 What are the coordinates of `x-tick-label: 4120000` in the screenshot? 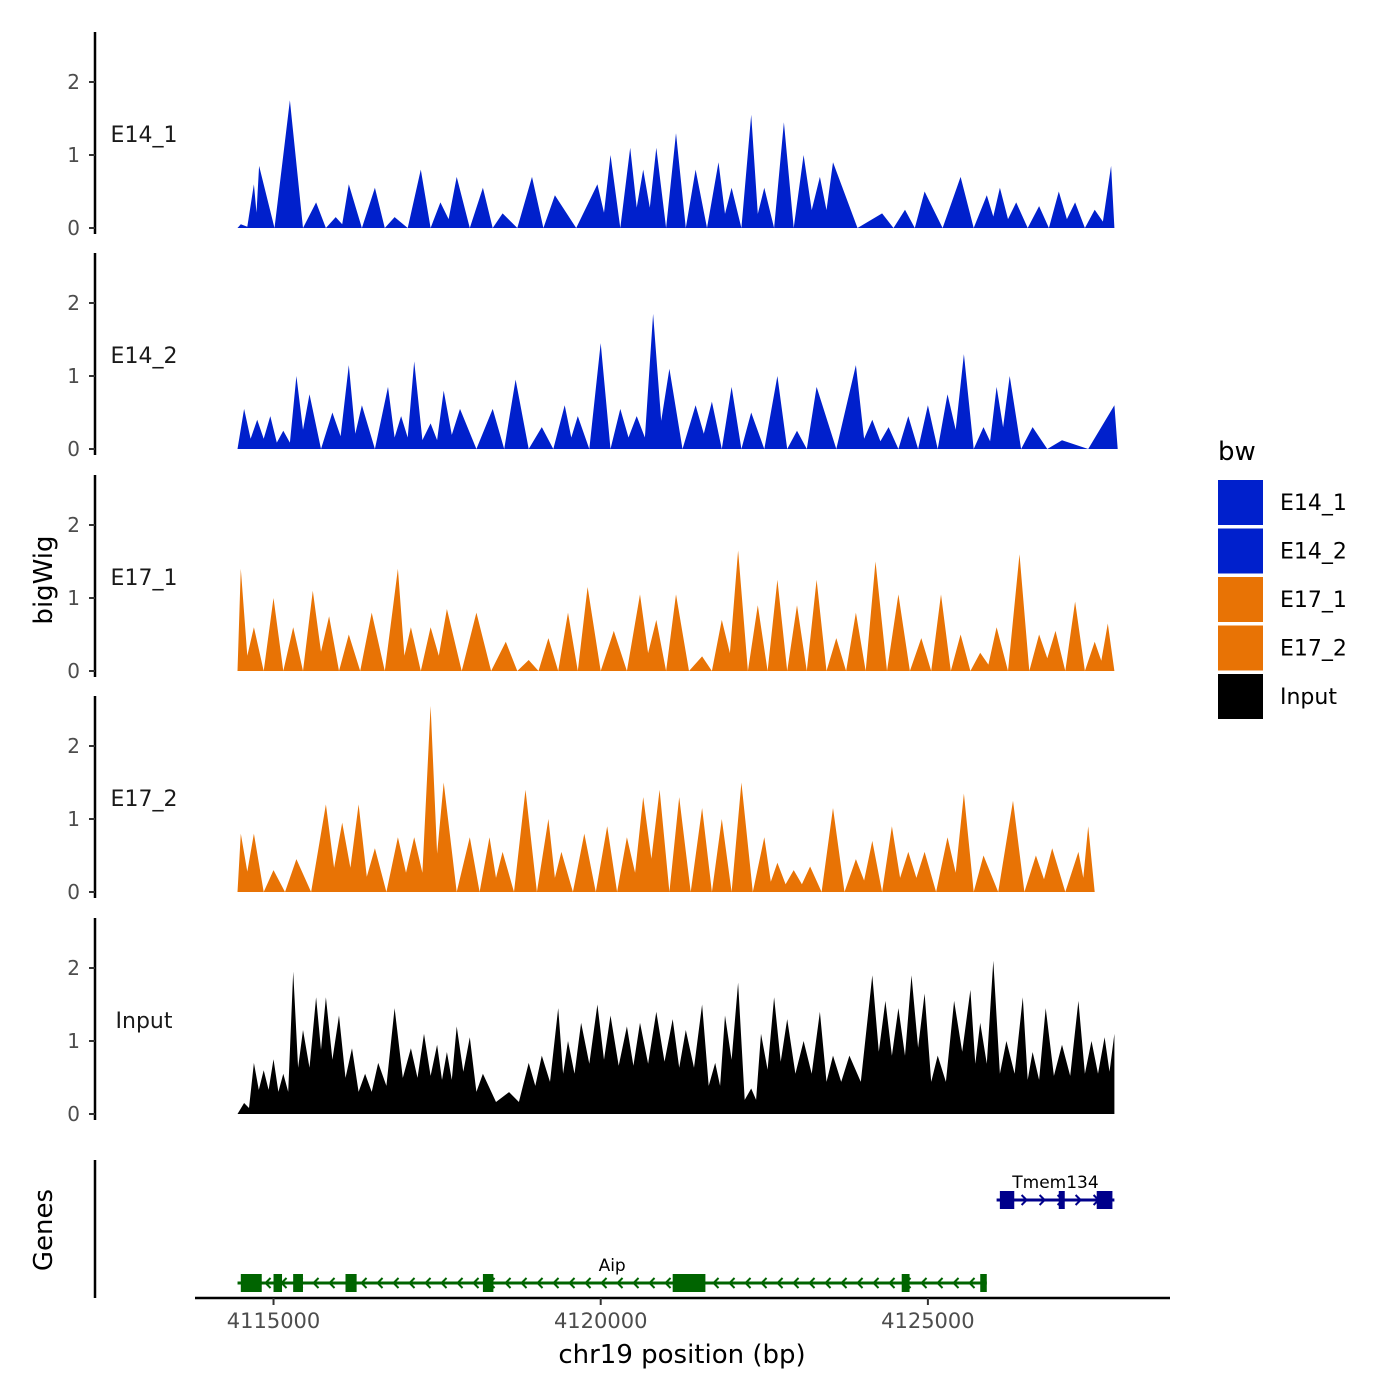 It's located at (601, 1321).